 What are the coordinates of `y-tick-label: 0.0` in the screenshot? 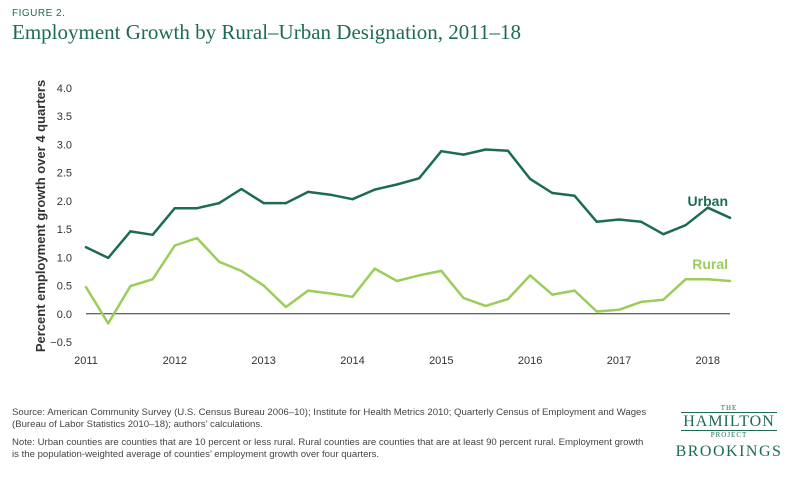 It's located at (64, 315).